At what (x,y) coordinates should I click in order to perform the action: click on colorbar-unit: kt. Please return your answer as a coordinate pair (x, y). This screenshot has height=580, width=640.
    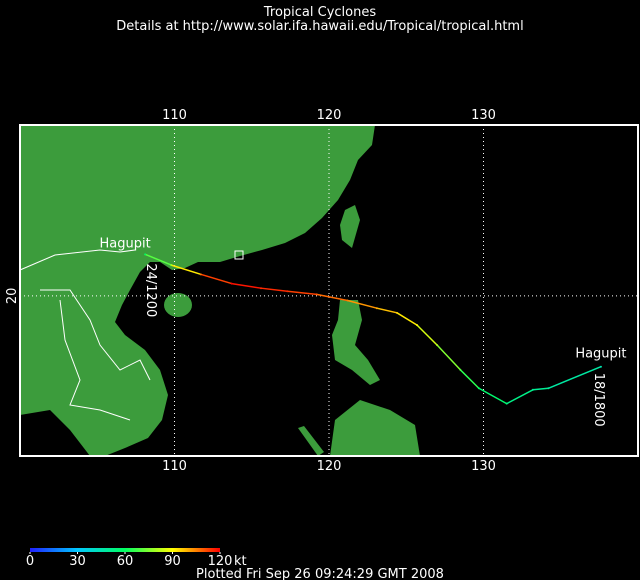
    Looking at the image, I should click on (240, 561).